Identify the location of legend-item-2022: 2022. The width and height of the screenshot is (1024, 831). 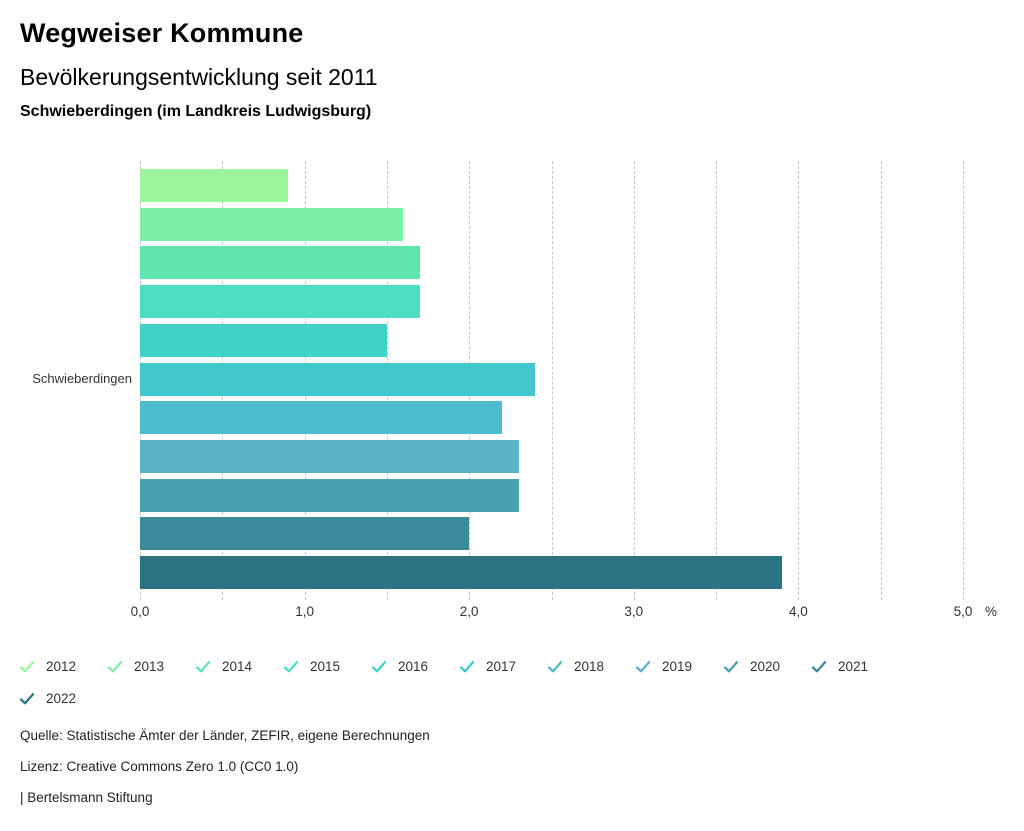
(48, 699).